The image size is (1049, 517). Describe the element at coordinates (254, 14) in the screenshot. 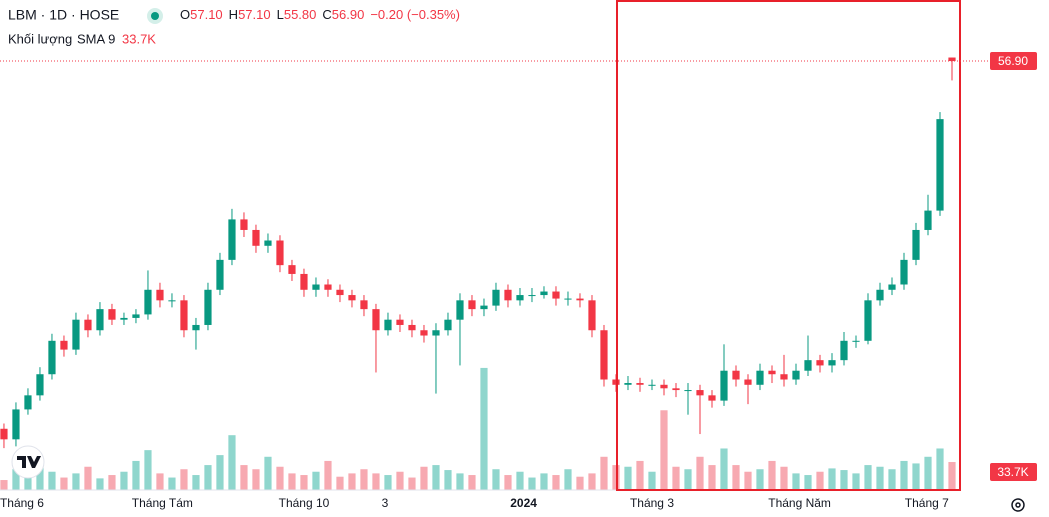

I see `ohlc-value: 57.10` at that location.